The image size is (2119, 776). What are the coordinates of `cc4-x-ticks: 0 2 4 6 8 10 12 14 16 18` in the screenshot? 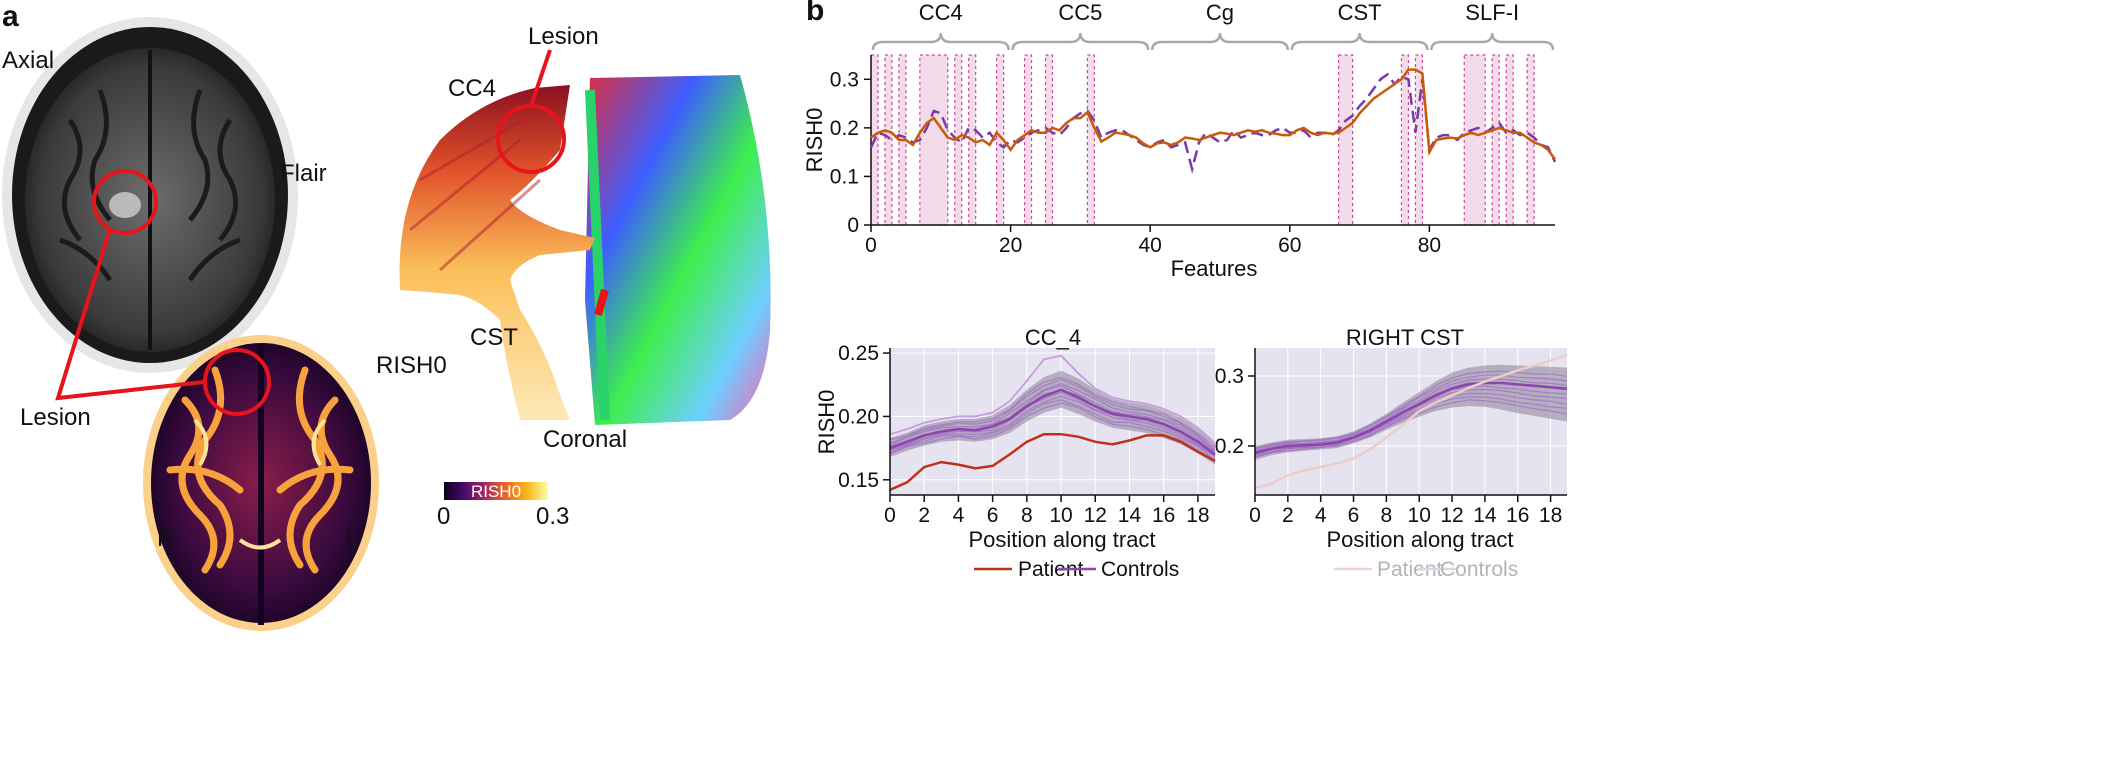 It's located at (1047, 511).